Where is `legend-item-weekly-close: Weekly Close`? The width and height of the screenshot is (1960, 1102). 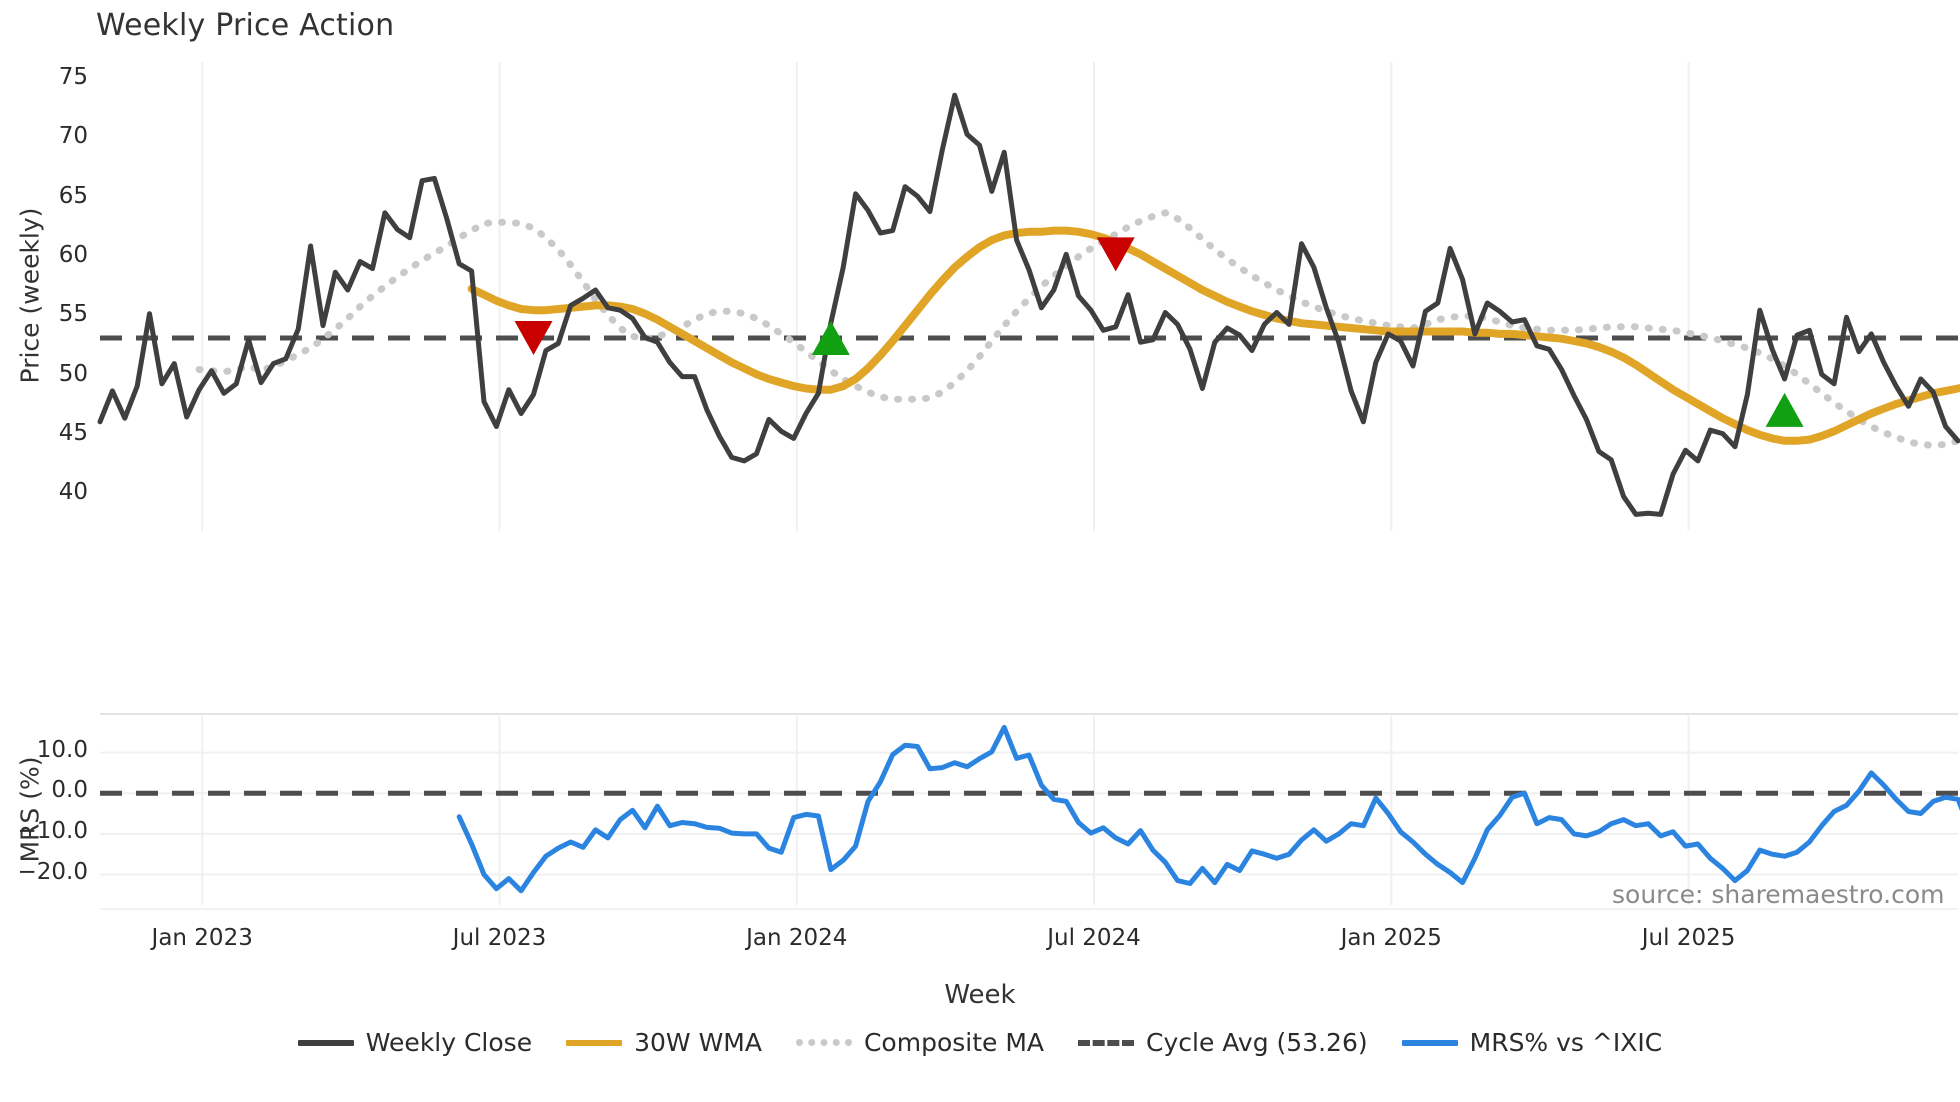 legend-item-weekly-close: Weekly Close is located at coordinates (415, 1042).